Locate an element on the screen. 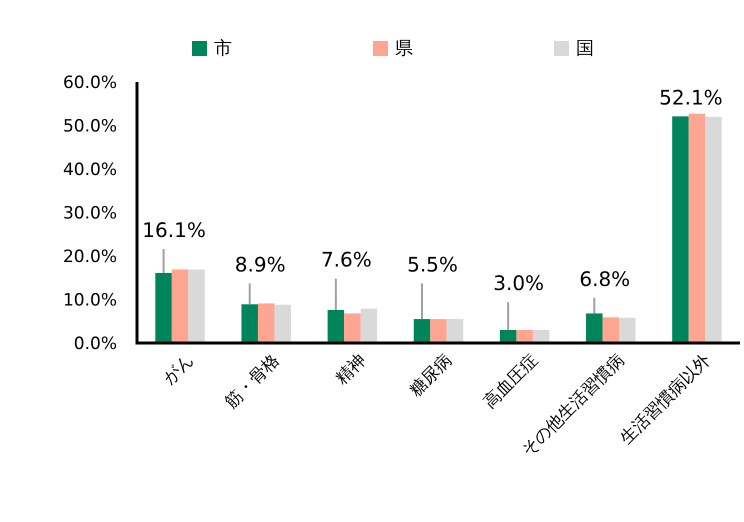 This screenshot has width=744, height=522. y-tick-label: 0.0% is located at coordinates (95, 344).